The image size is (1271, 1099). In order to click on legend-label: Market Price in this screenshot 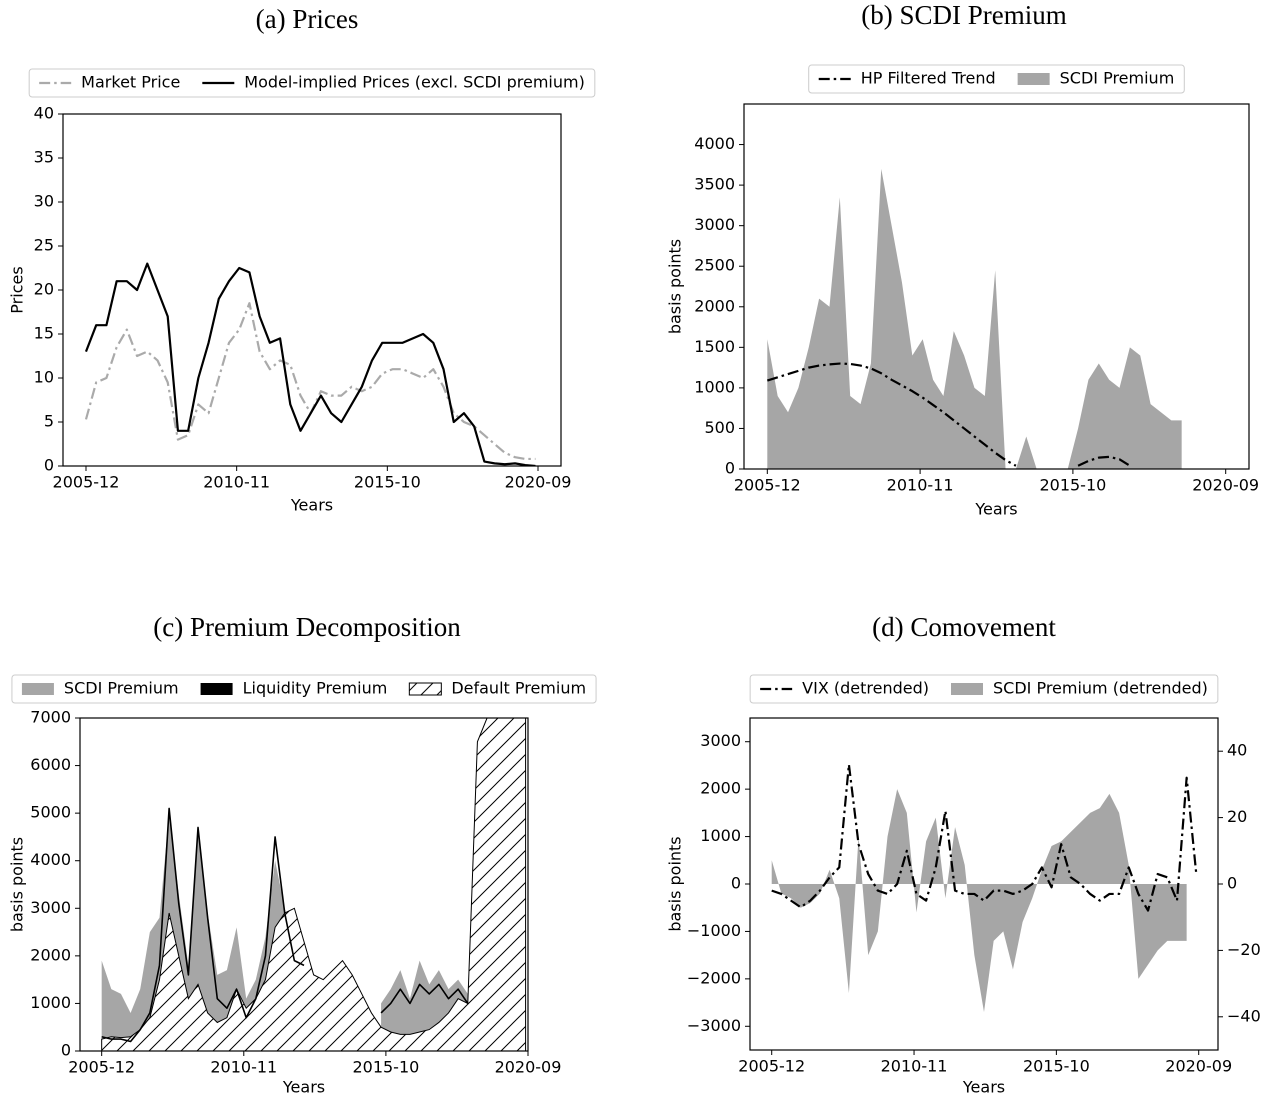, I will do `click(130, 82)`.